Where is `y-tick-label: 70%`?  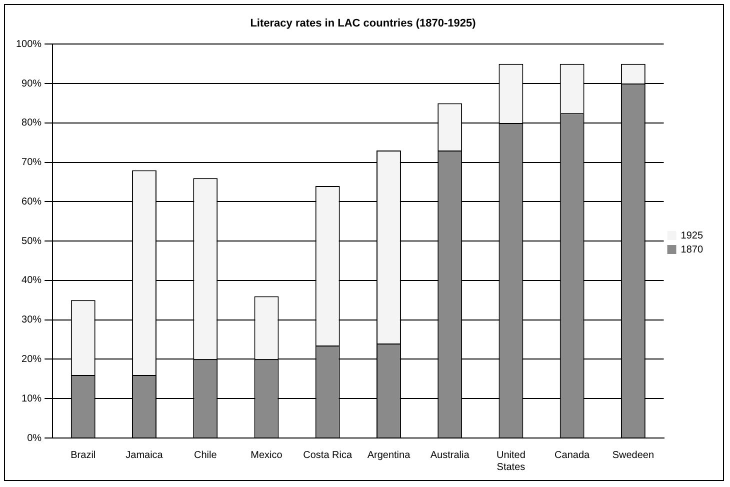
y-tick-label: 70% is located at coordinates (32, 162).